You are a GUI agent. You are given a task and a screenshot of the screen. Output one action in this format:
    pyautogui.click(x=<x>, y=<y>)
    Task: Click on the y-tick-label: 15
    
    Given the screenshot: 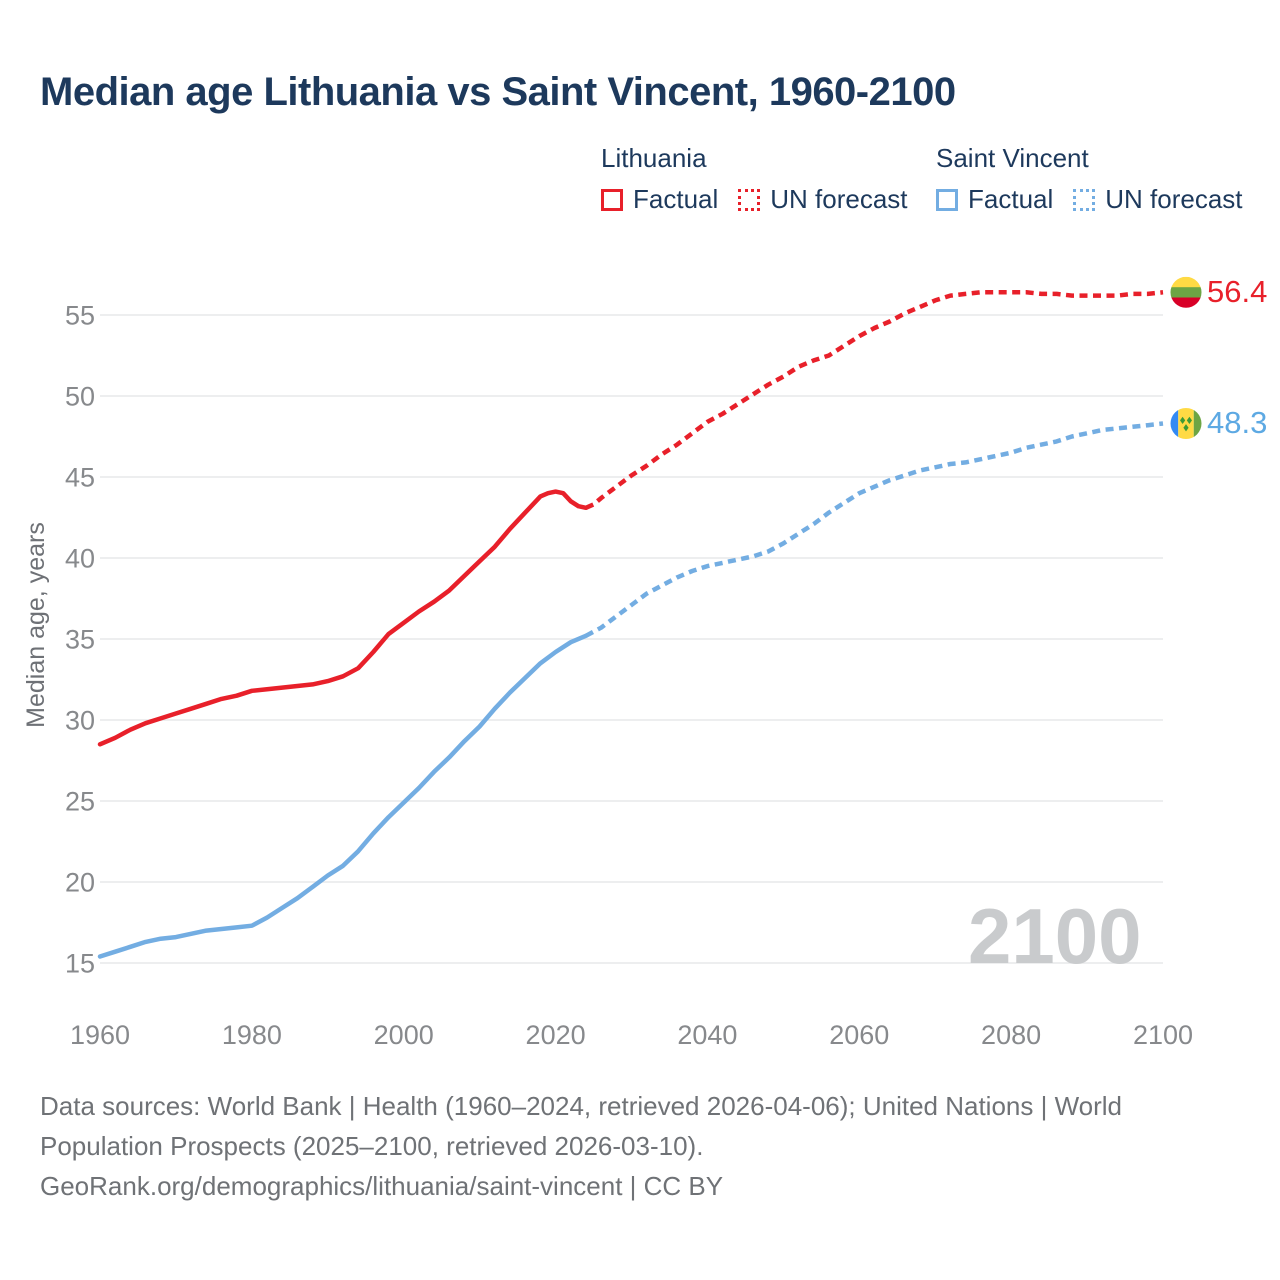 What is the action you would take?
    pyautogui.click(x=80, y=964)
    